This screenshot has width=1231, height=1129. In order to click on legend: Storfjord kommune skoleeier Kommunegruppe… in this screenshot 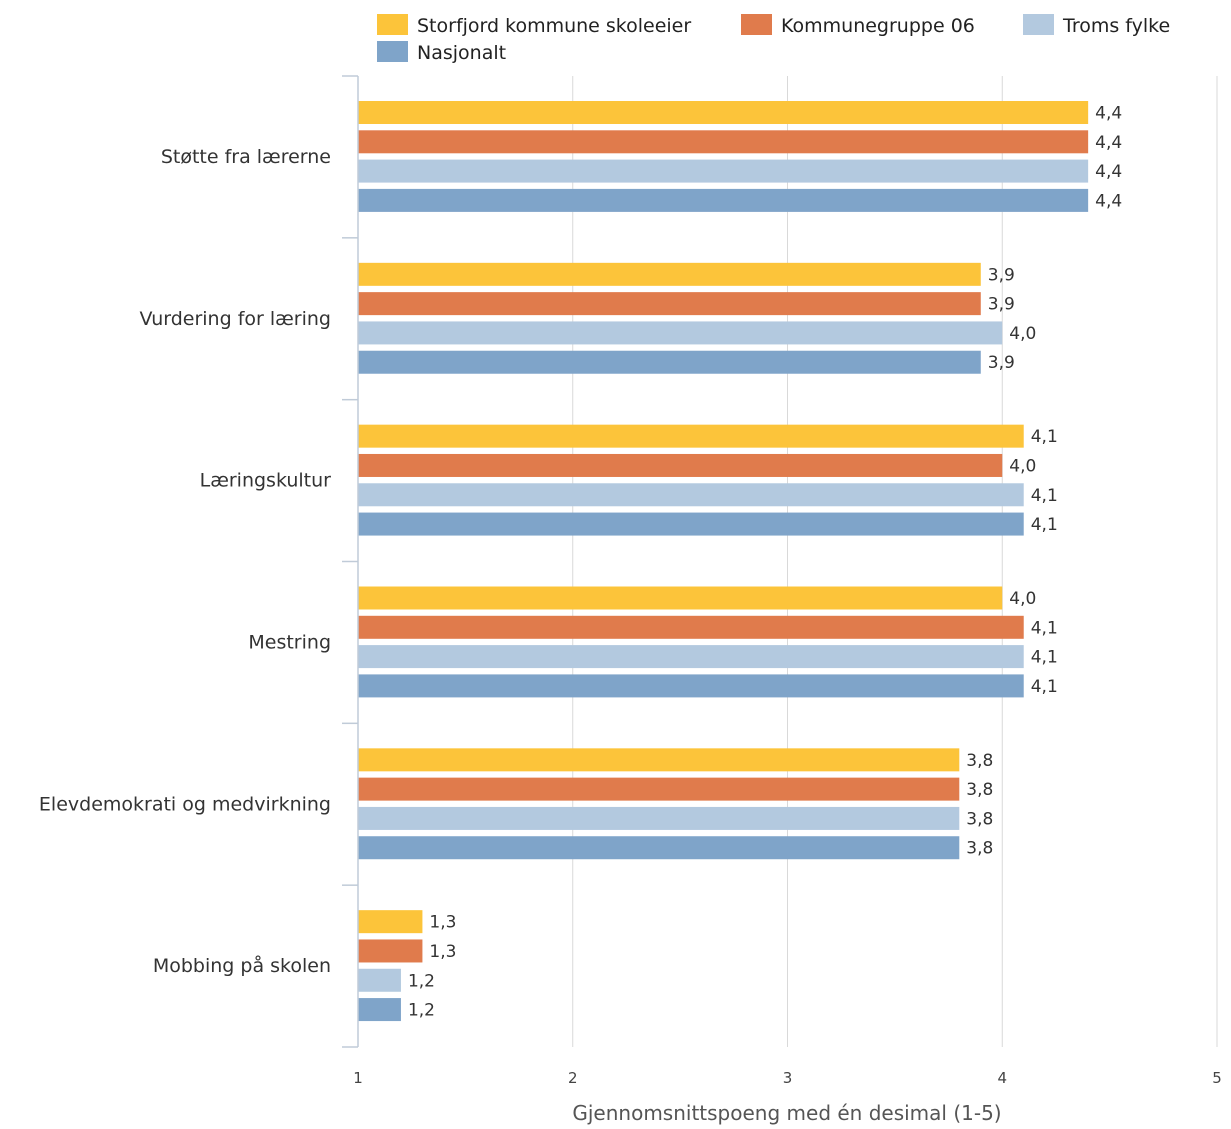, I will do `click(773, 39)`.